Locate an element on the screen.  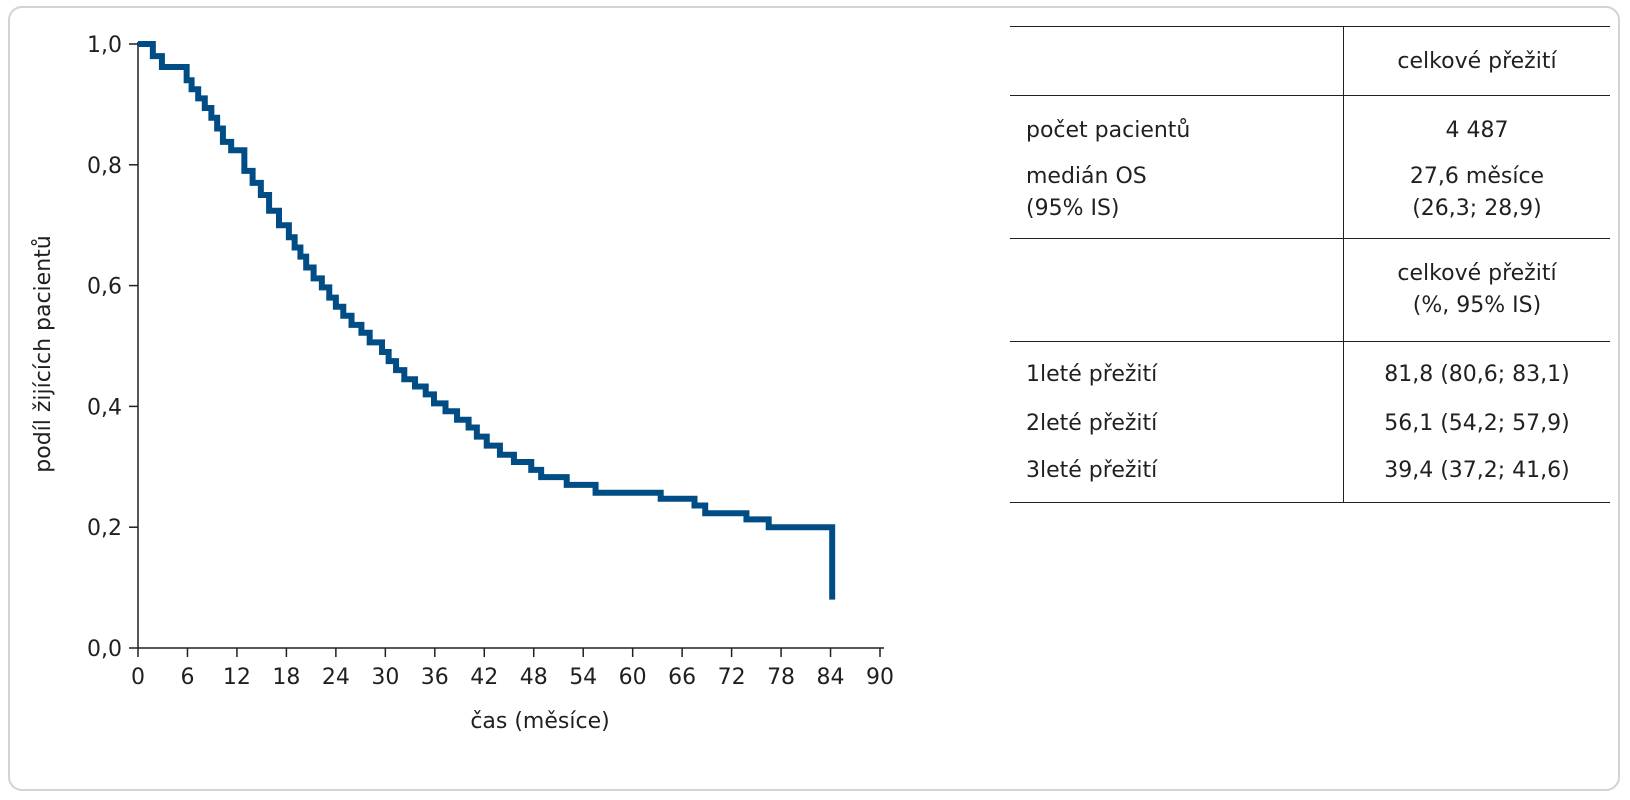
y-axis-label: podíl žijících pacientů is located at coordinates (43, 353).